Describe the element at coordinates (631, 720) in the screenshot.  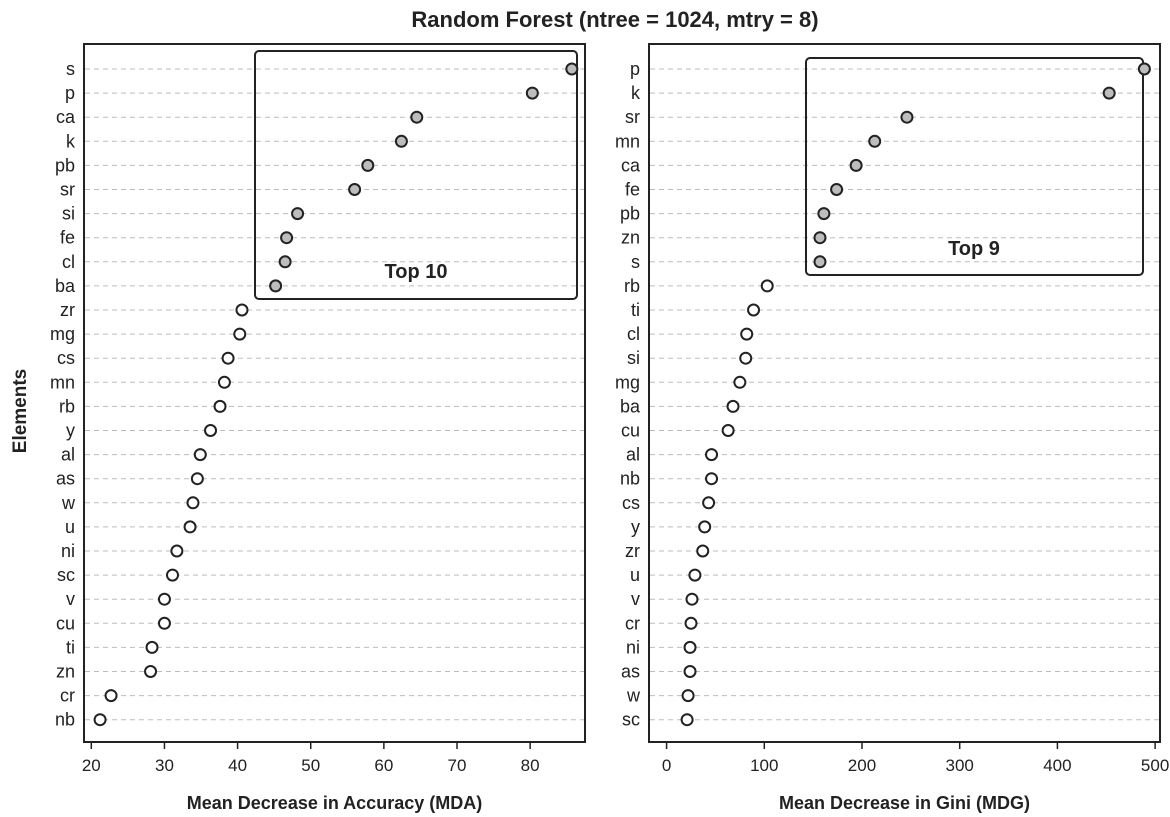
I see `category-label: sc` at that location.